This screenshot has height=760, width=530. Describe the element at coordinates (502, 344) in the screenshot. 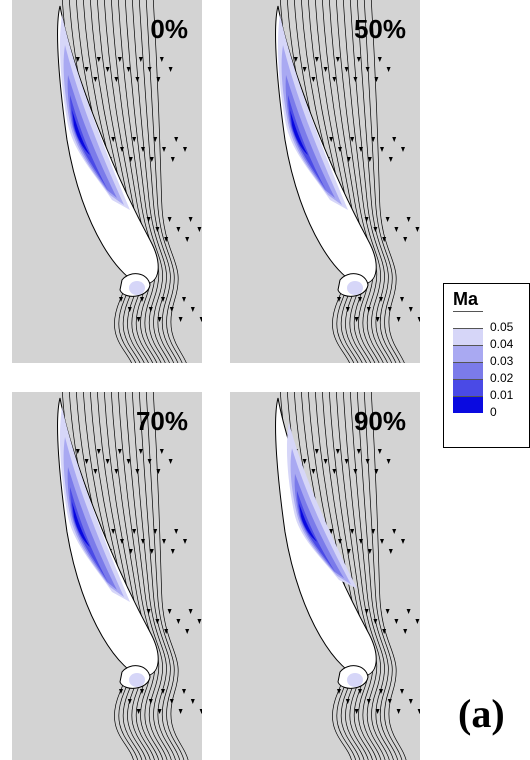

I see `legend-label: 0.04` at that location.